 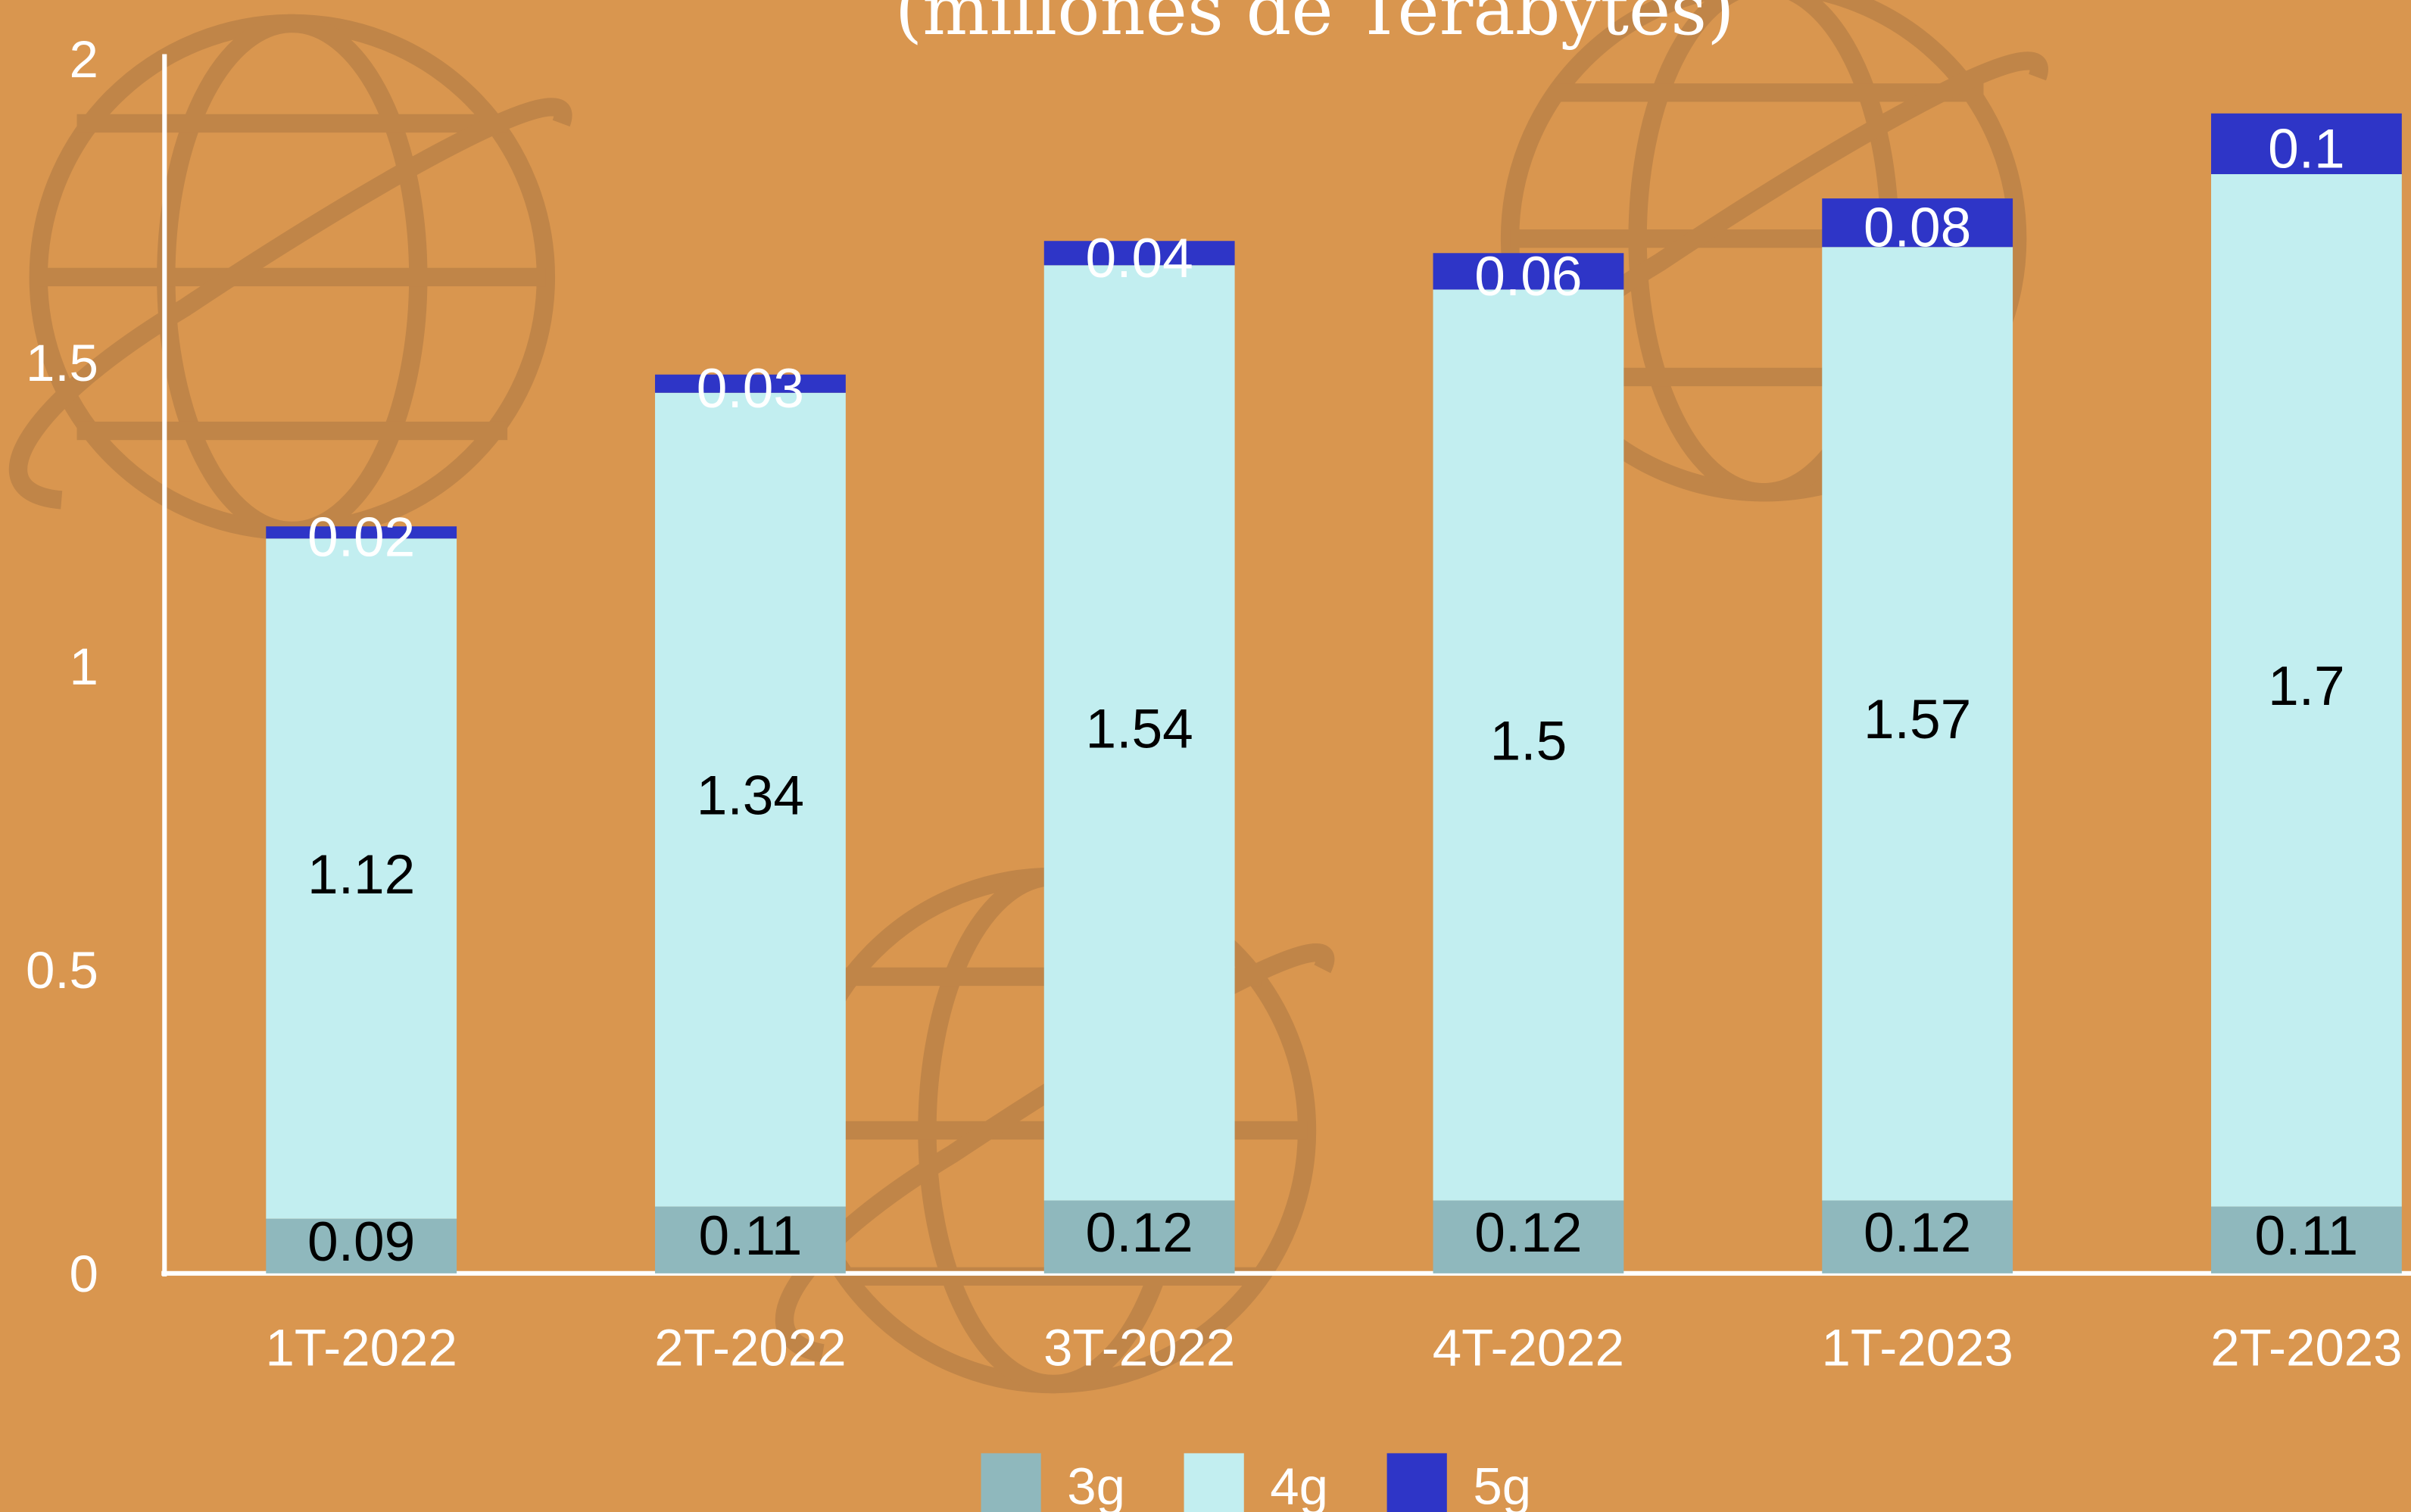 I want to click on legend-label: 3g, so click(x=1096, y=1484).